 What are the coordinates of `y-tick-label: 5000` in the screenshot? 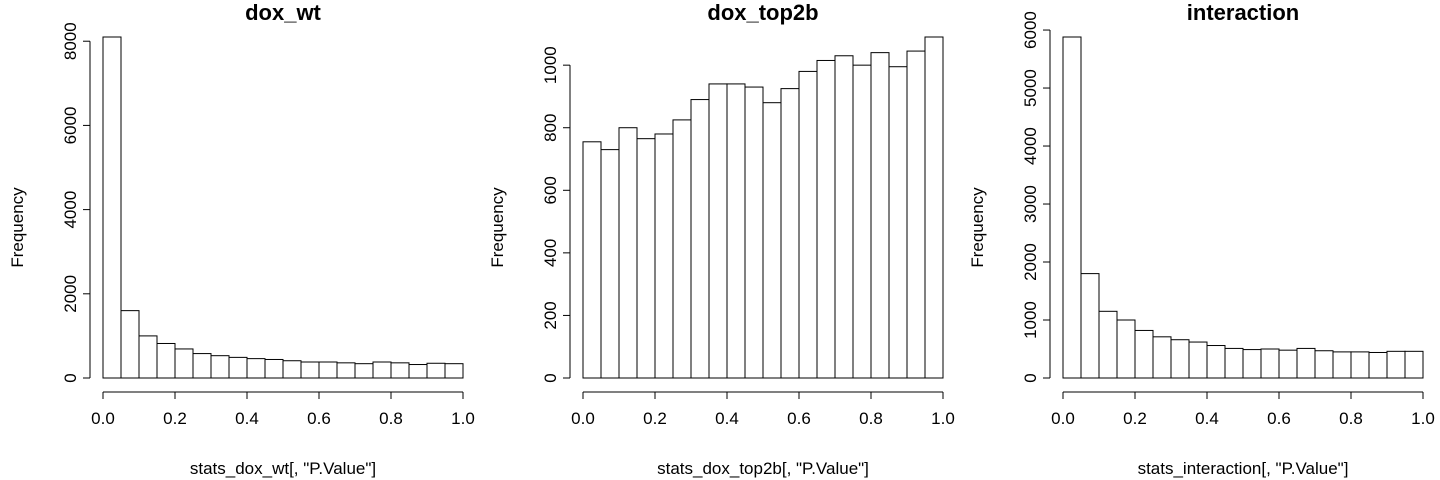 It's located at (1030, 88).